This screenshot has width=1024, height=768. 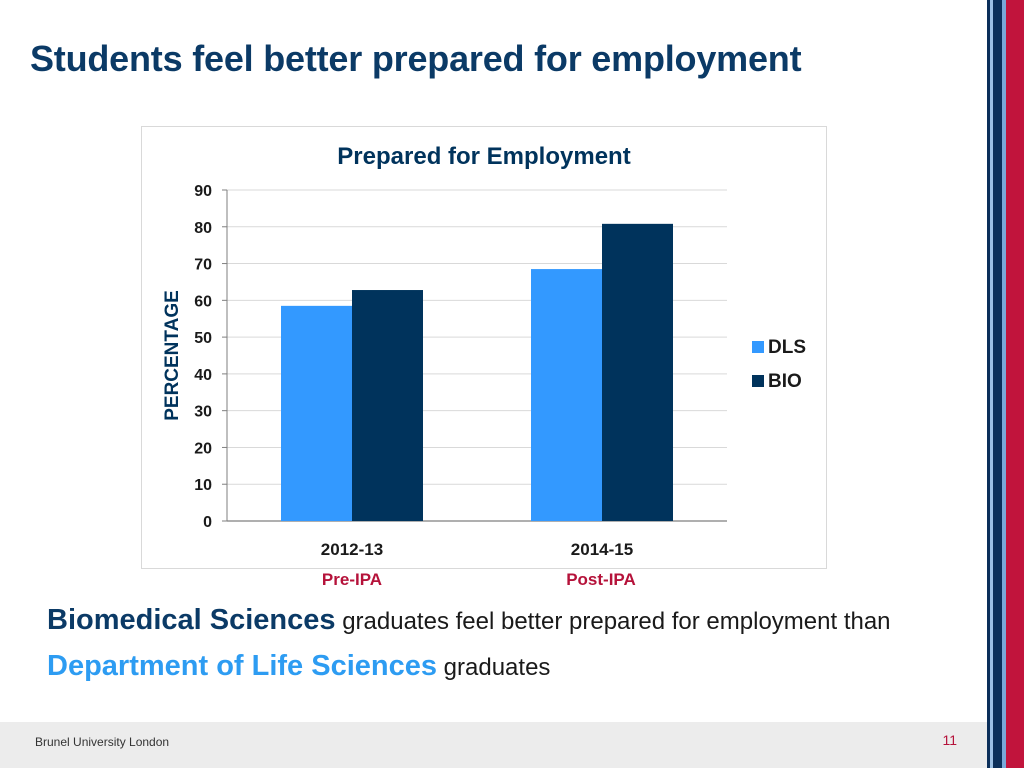 What do you see at coordinates (785, 381) in the screenshot?
I see `legend-label-bio: BIO` at bounding box center [785, 381].